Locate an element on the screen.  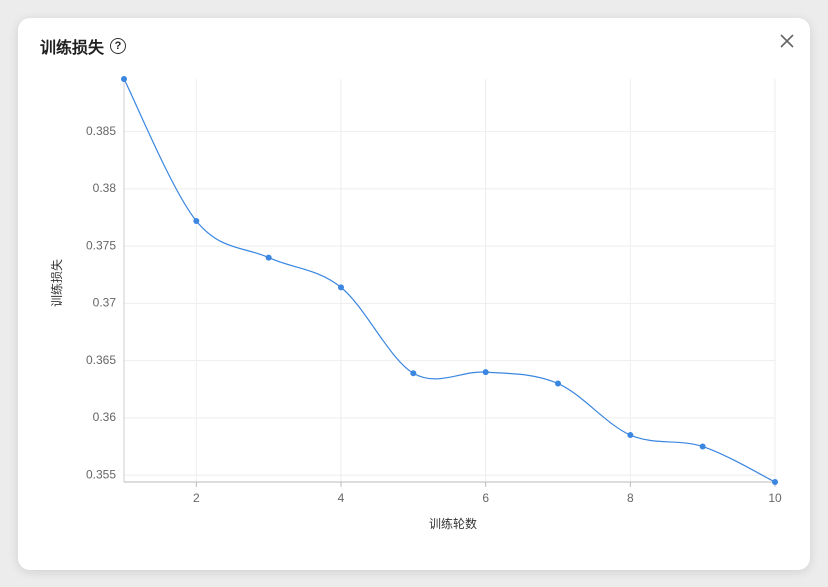
x-tick-label: 8 is located at coordinates (630, 498).